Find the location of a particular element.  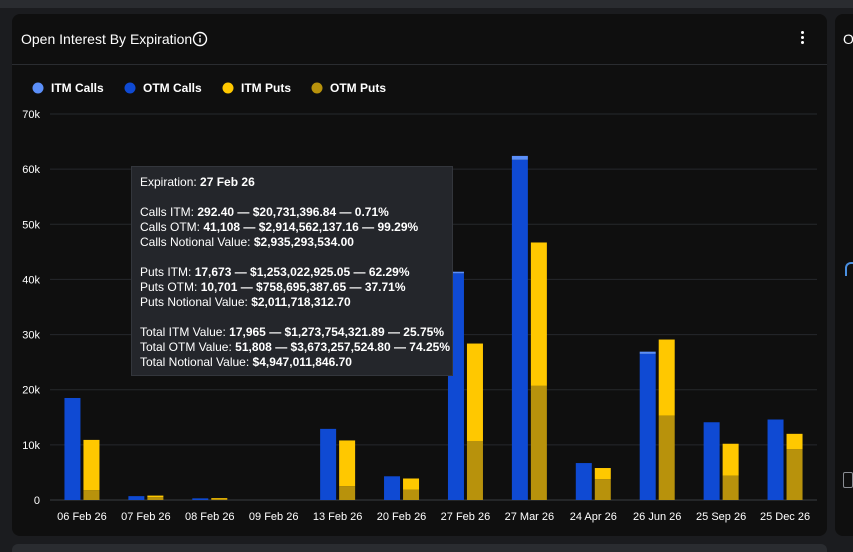

legend-item: OTM Puts is located at coordinates (349, 88).